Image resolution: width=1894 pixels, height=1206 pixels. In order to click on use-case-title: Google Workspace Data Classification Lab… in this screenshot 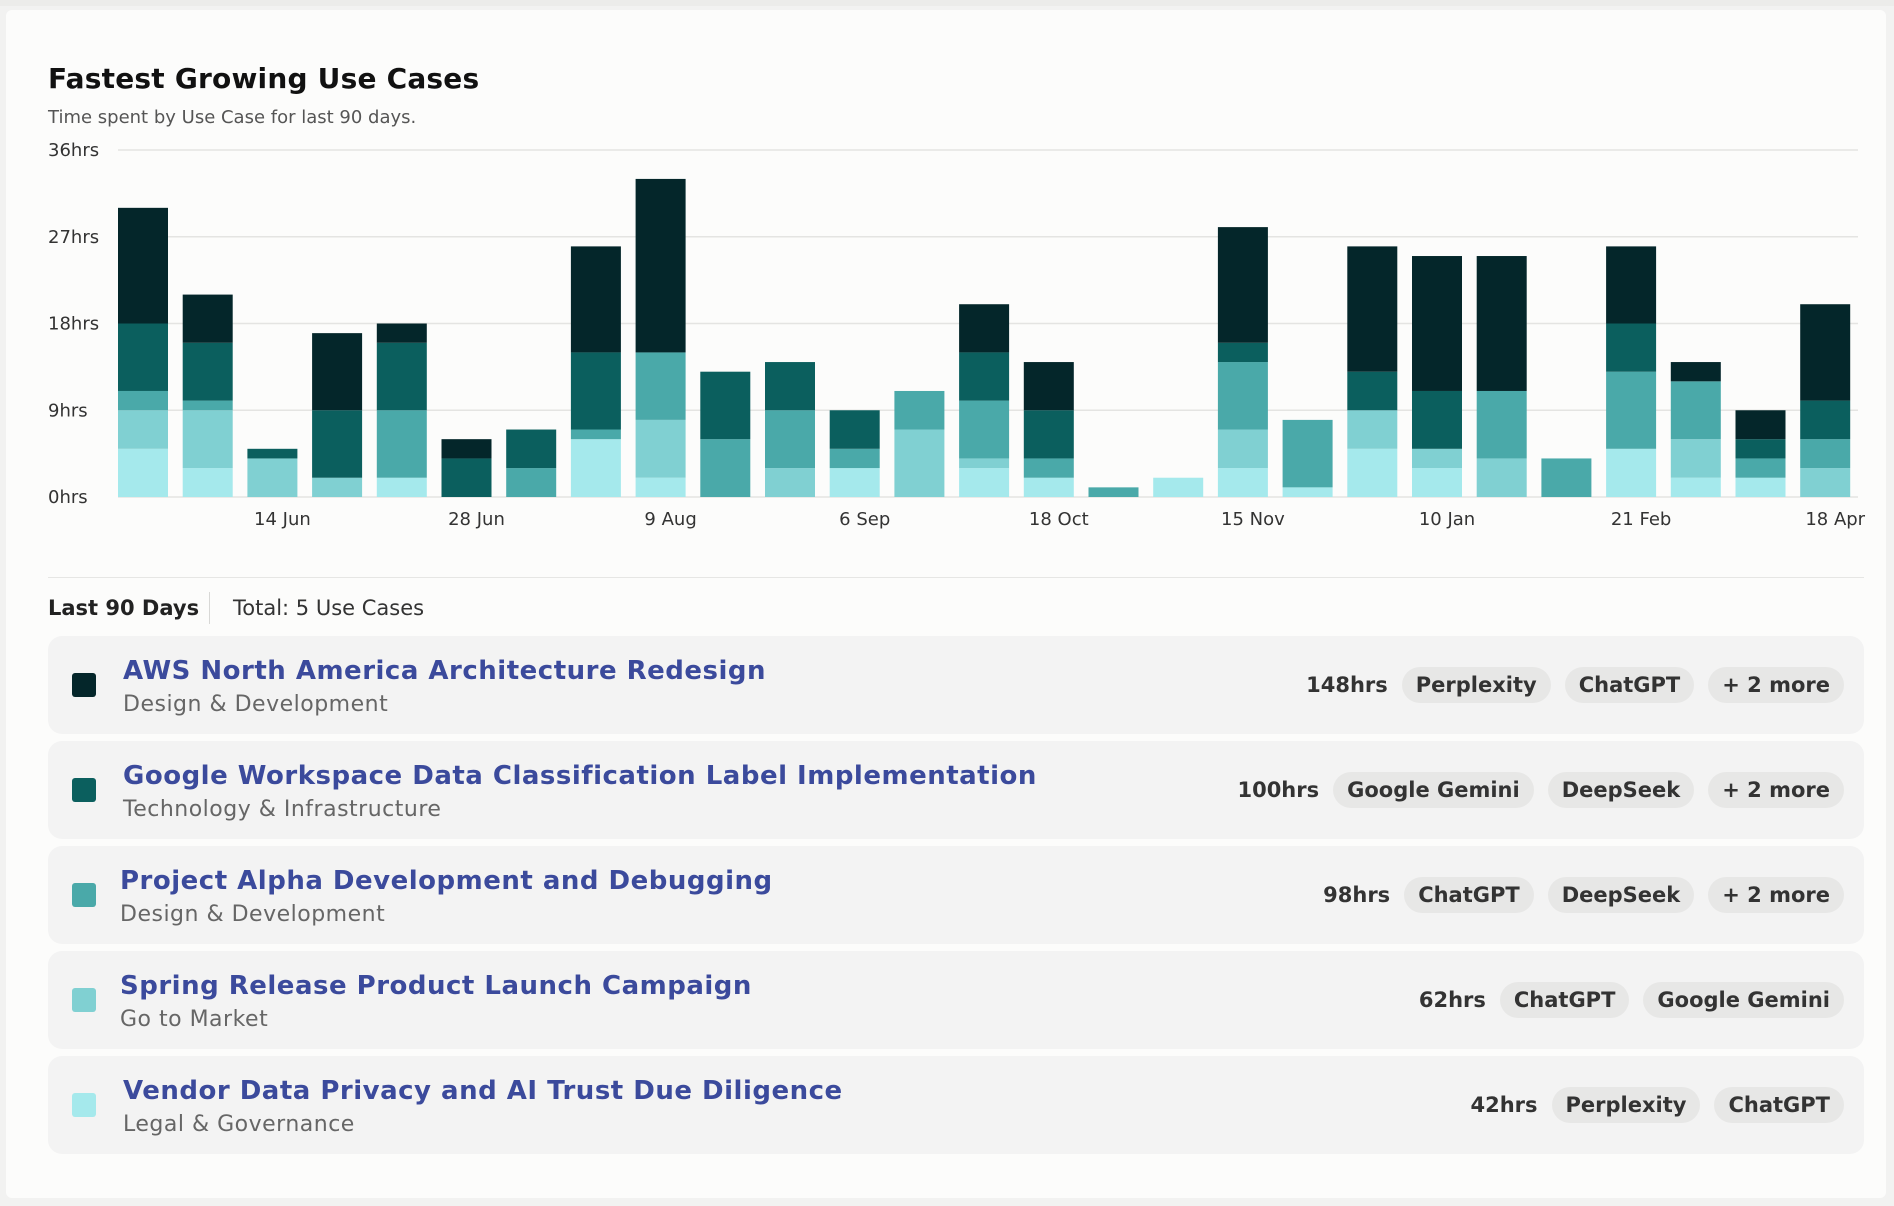, I will do `click(580, 776)`.